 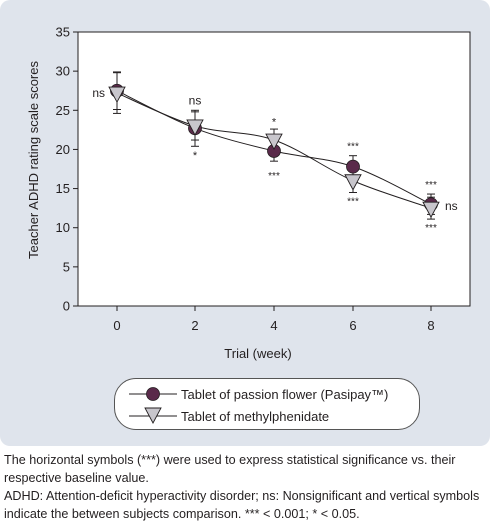 I want to click on x-axis-label: Trial (week), so click(x=257, y=353).